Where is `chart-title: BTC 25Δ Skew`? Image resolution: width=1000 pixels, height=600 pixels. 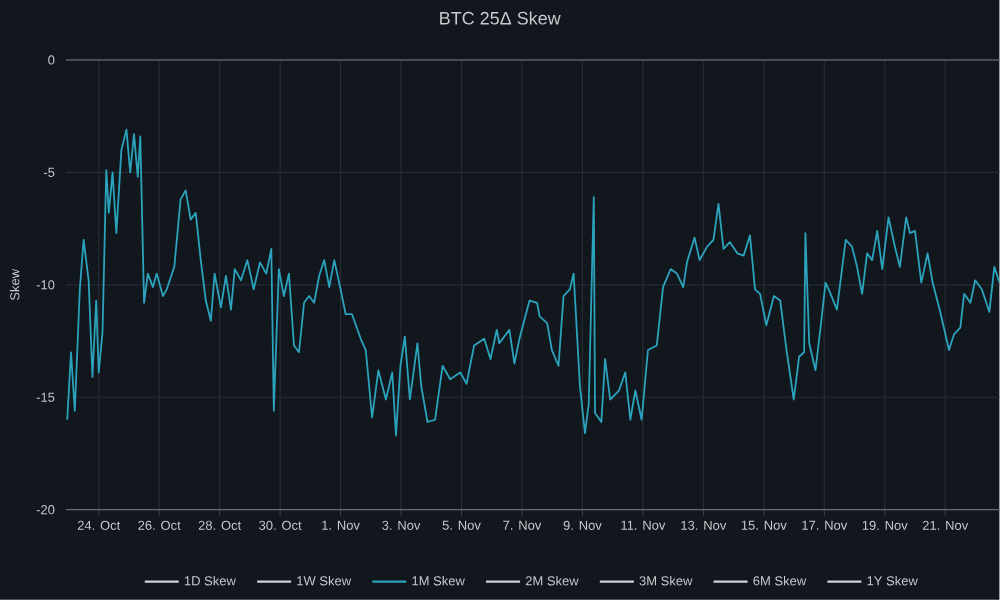
chart-title: BTC 25Δ Skew is located at coordinates (500, 18).